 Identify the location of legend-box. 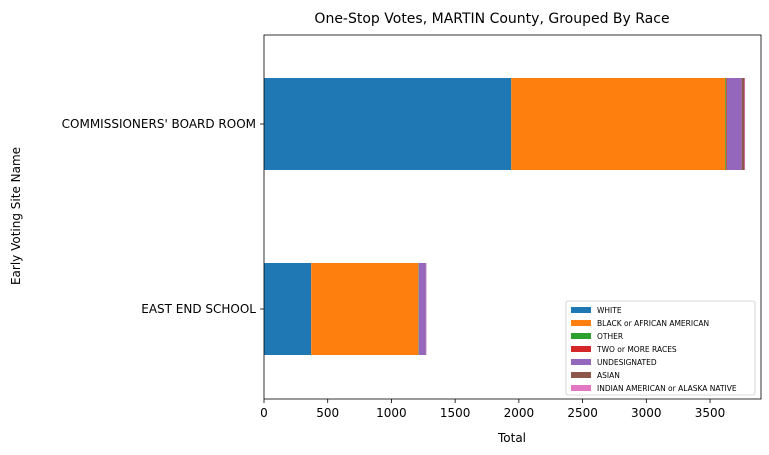
(660, 348).